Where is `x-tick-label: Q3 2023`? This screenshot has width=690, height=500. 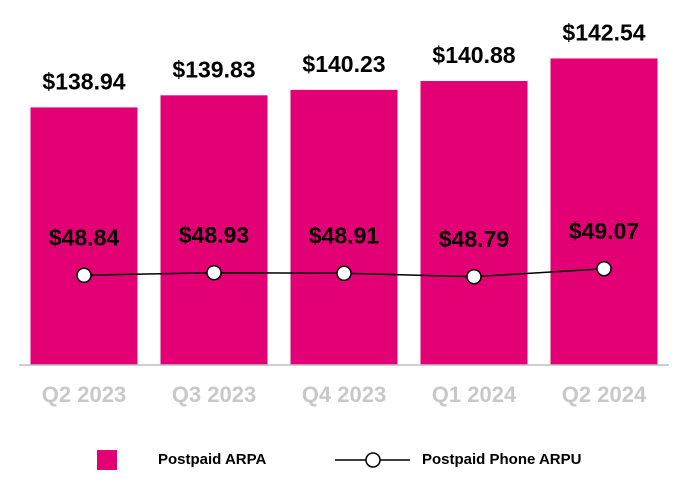
x-tick-label: Q3 2023 is located at coordinates (214, 394).